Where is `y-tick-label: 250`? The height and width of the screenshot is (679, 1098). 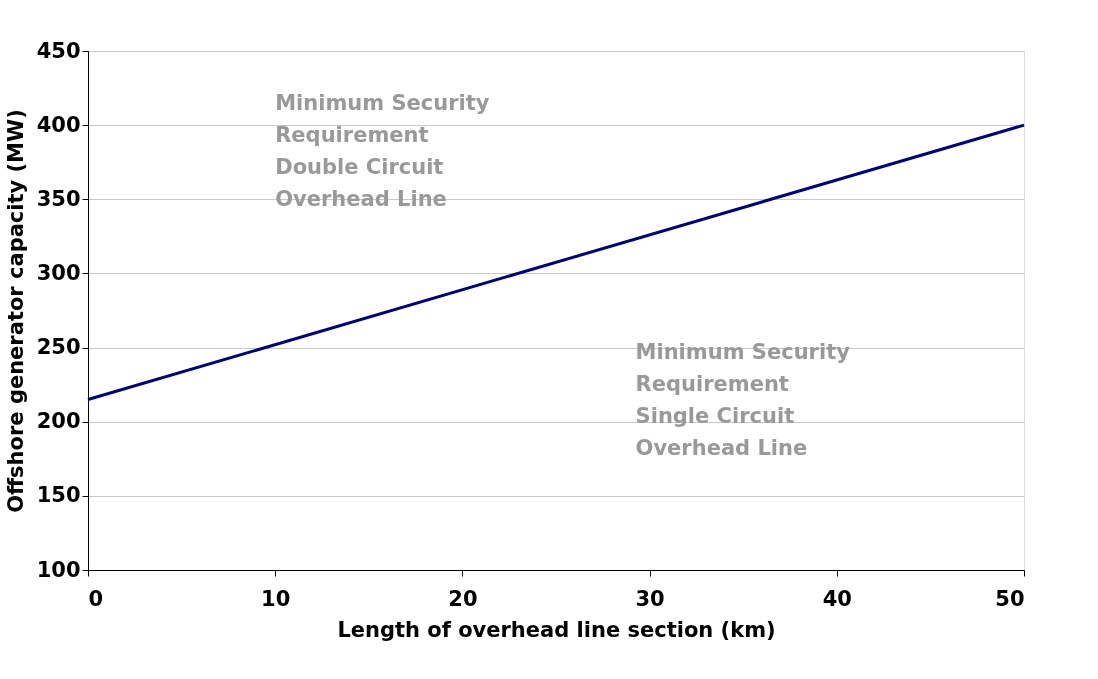
y-tick-label: 250 is located at coordinates (58, 347).